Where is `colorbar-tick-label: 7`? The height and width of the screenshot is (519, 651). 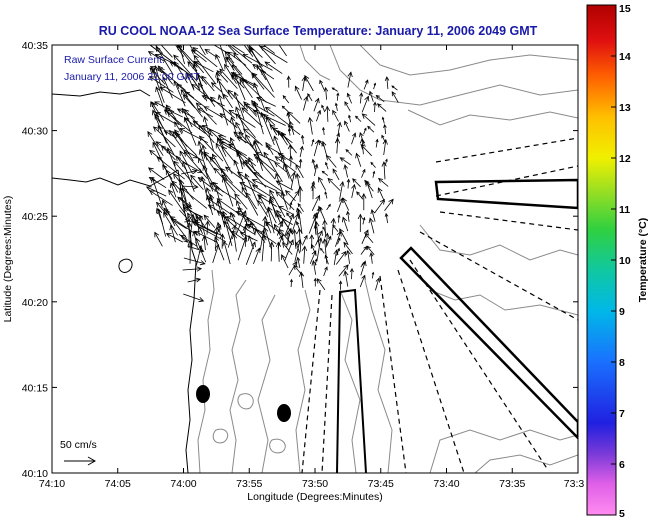 colorbar-tick-label: 7 is located at coordinates (622, 414).